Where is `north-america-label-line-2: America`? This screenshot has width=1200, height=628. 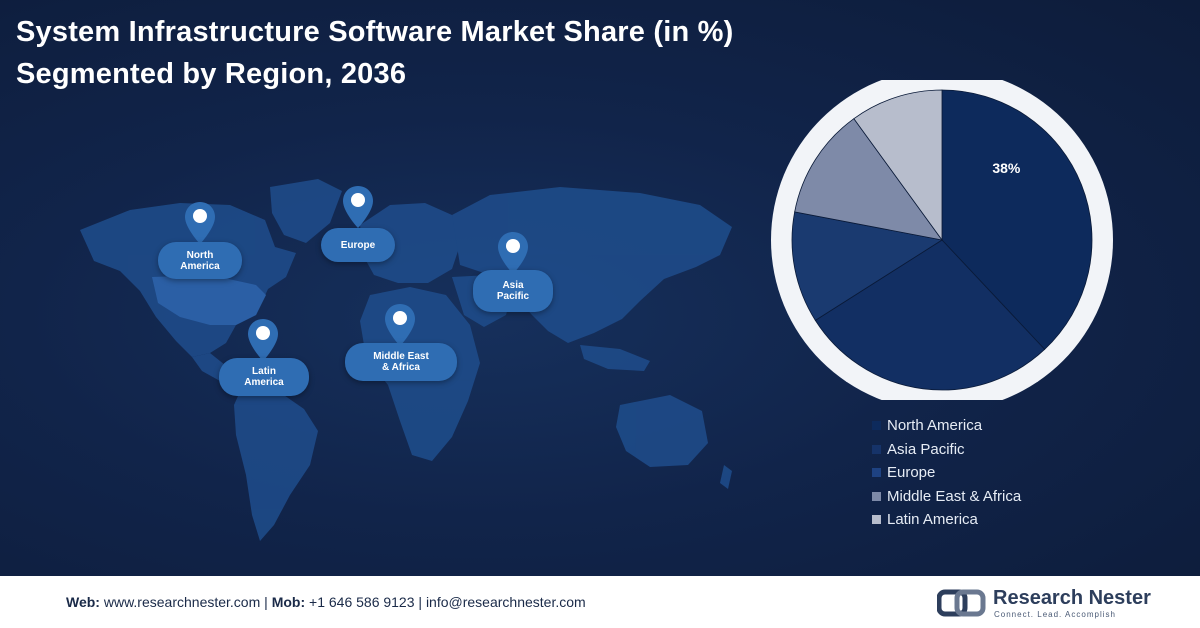 north-america-label-line-2: America is located at coordinates (200, 266).